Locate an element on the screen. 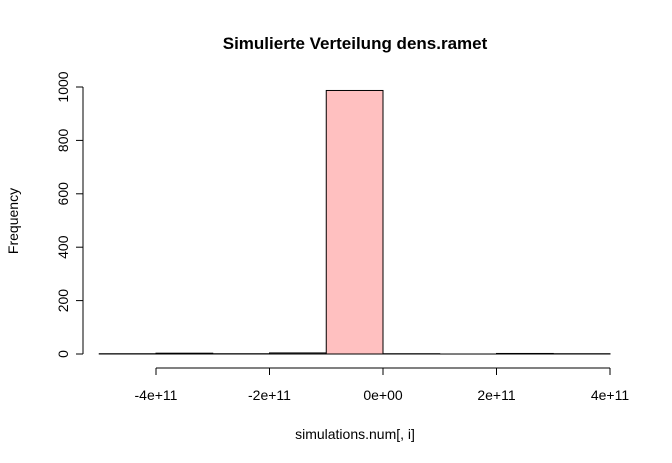 The width and height of the screenshot is (672, 463). y-tick-label: 1000 is located at coordinates (63, 86).